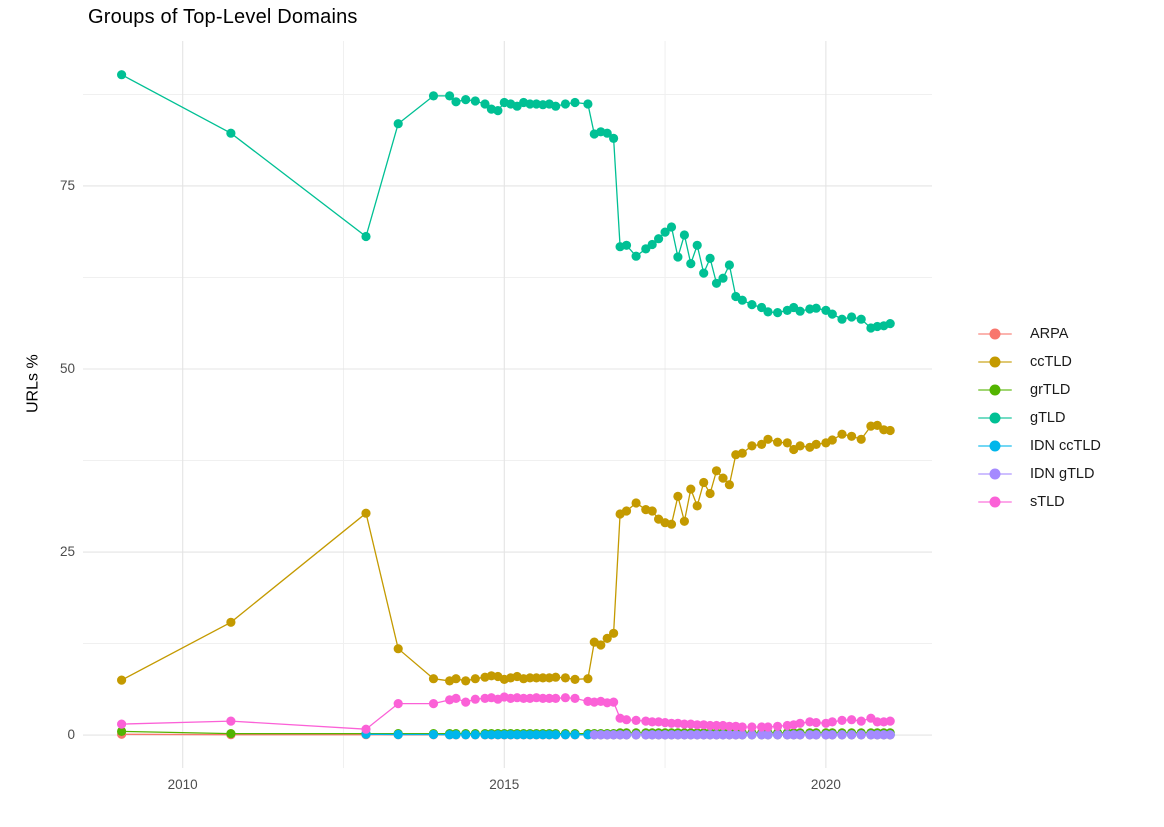 The image size is (1164, 827). Describe the element at coordinates (506, 713) in the screenshot. I see `series-stld` at that location.